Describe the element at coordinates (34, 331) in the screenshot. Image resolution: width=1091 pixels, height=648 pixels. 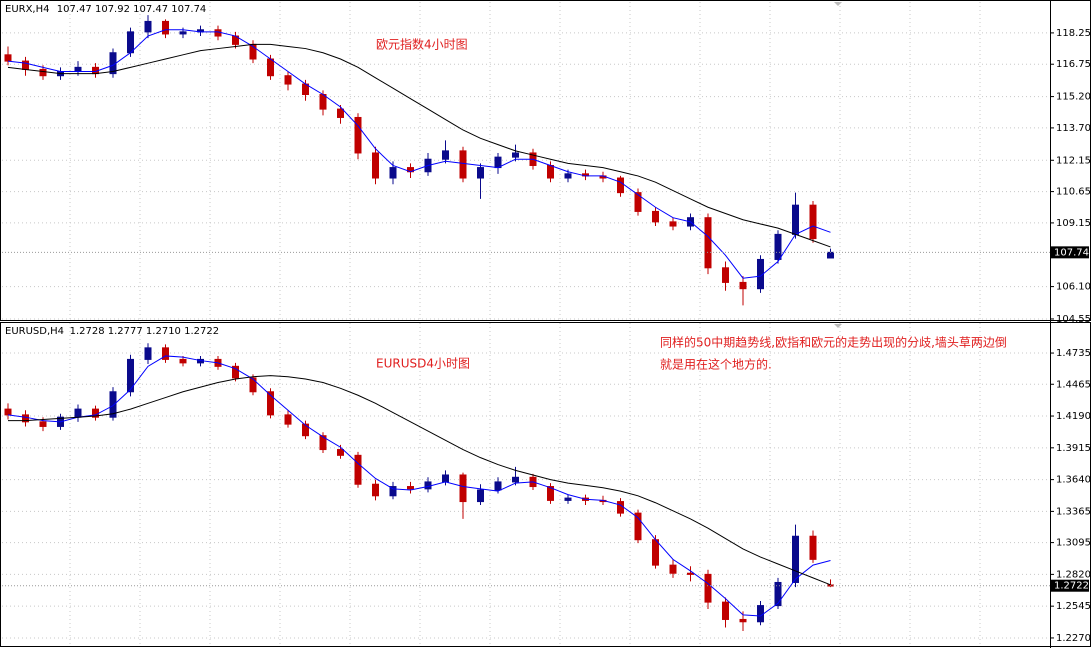
I see `panel-title: EURUSD,H4` at that location.